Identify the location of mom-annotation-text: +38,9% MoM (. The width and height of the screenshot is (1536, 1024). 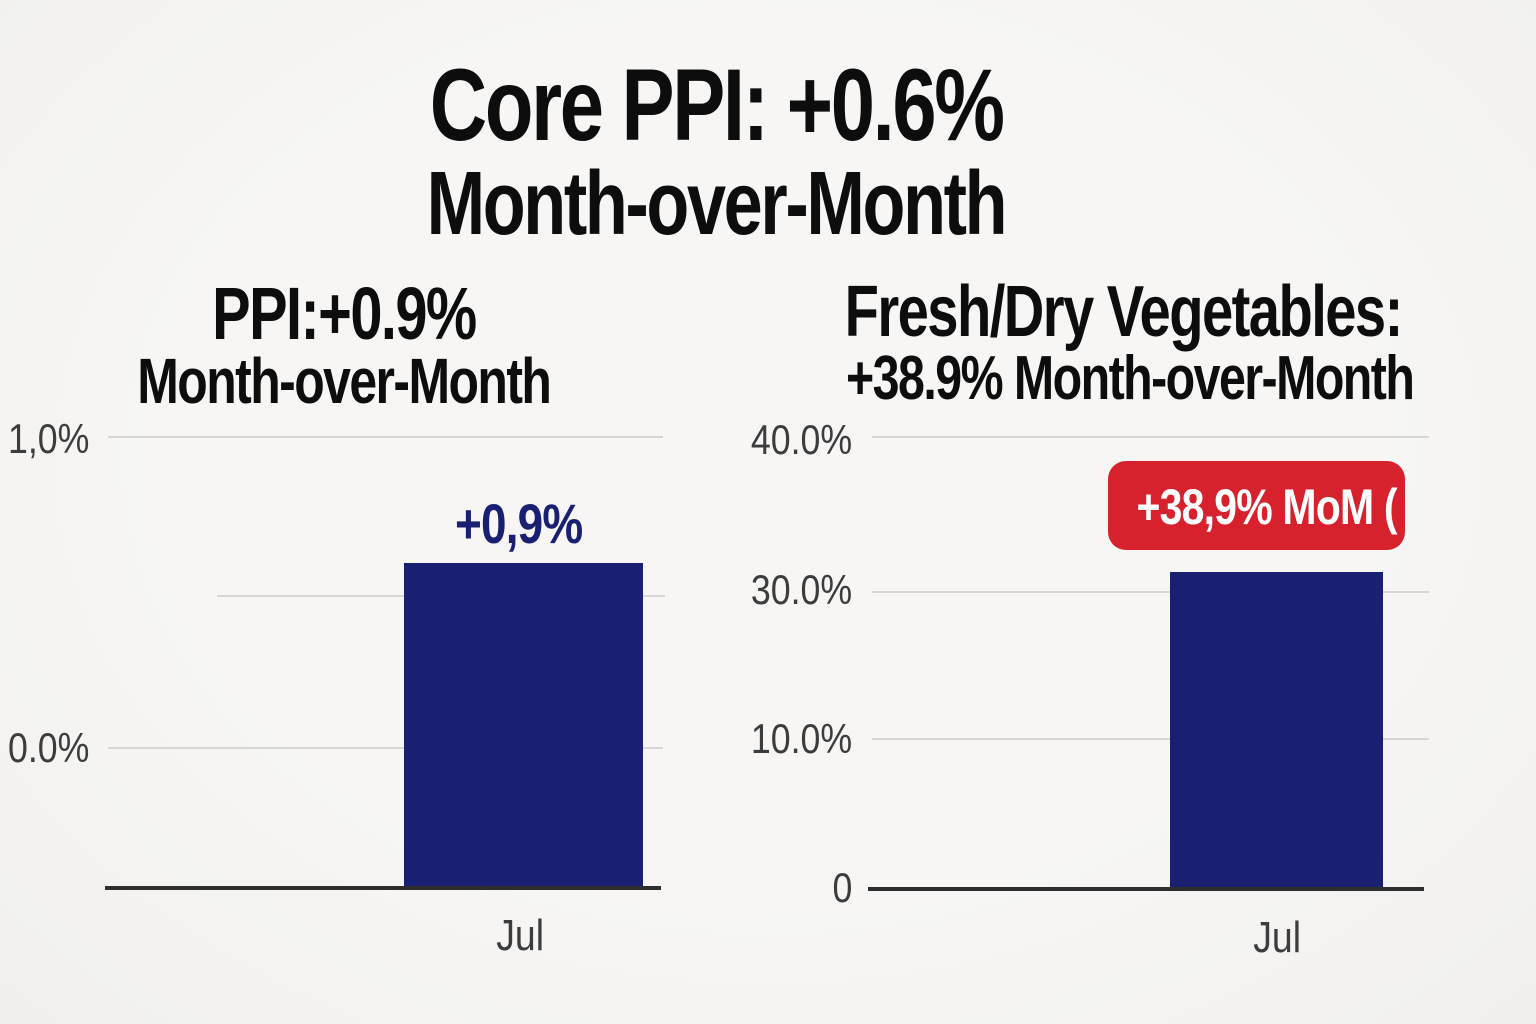
(1267, 507).